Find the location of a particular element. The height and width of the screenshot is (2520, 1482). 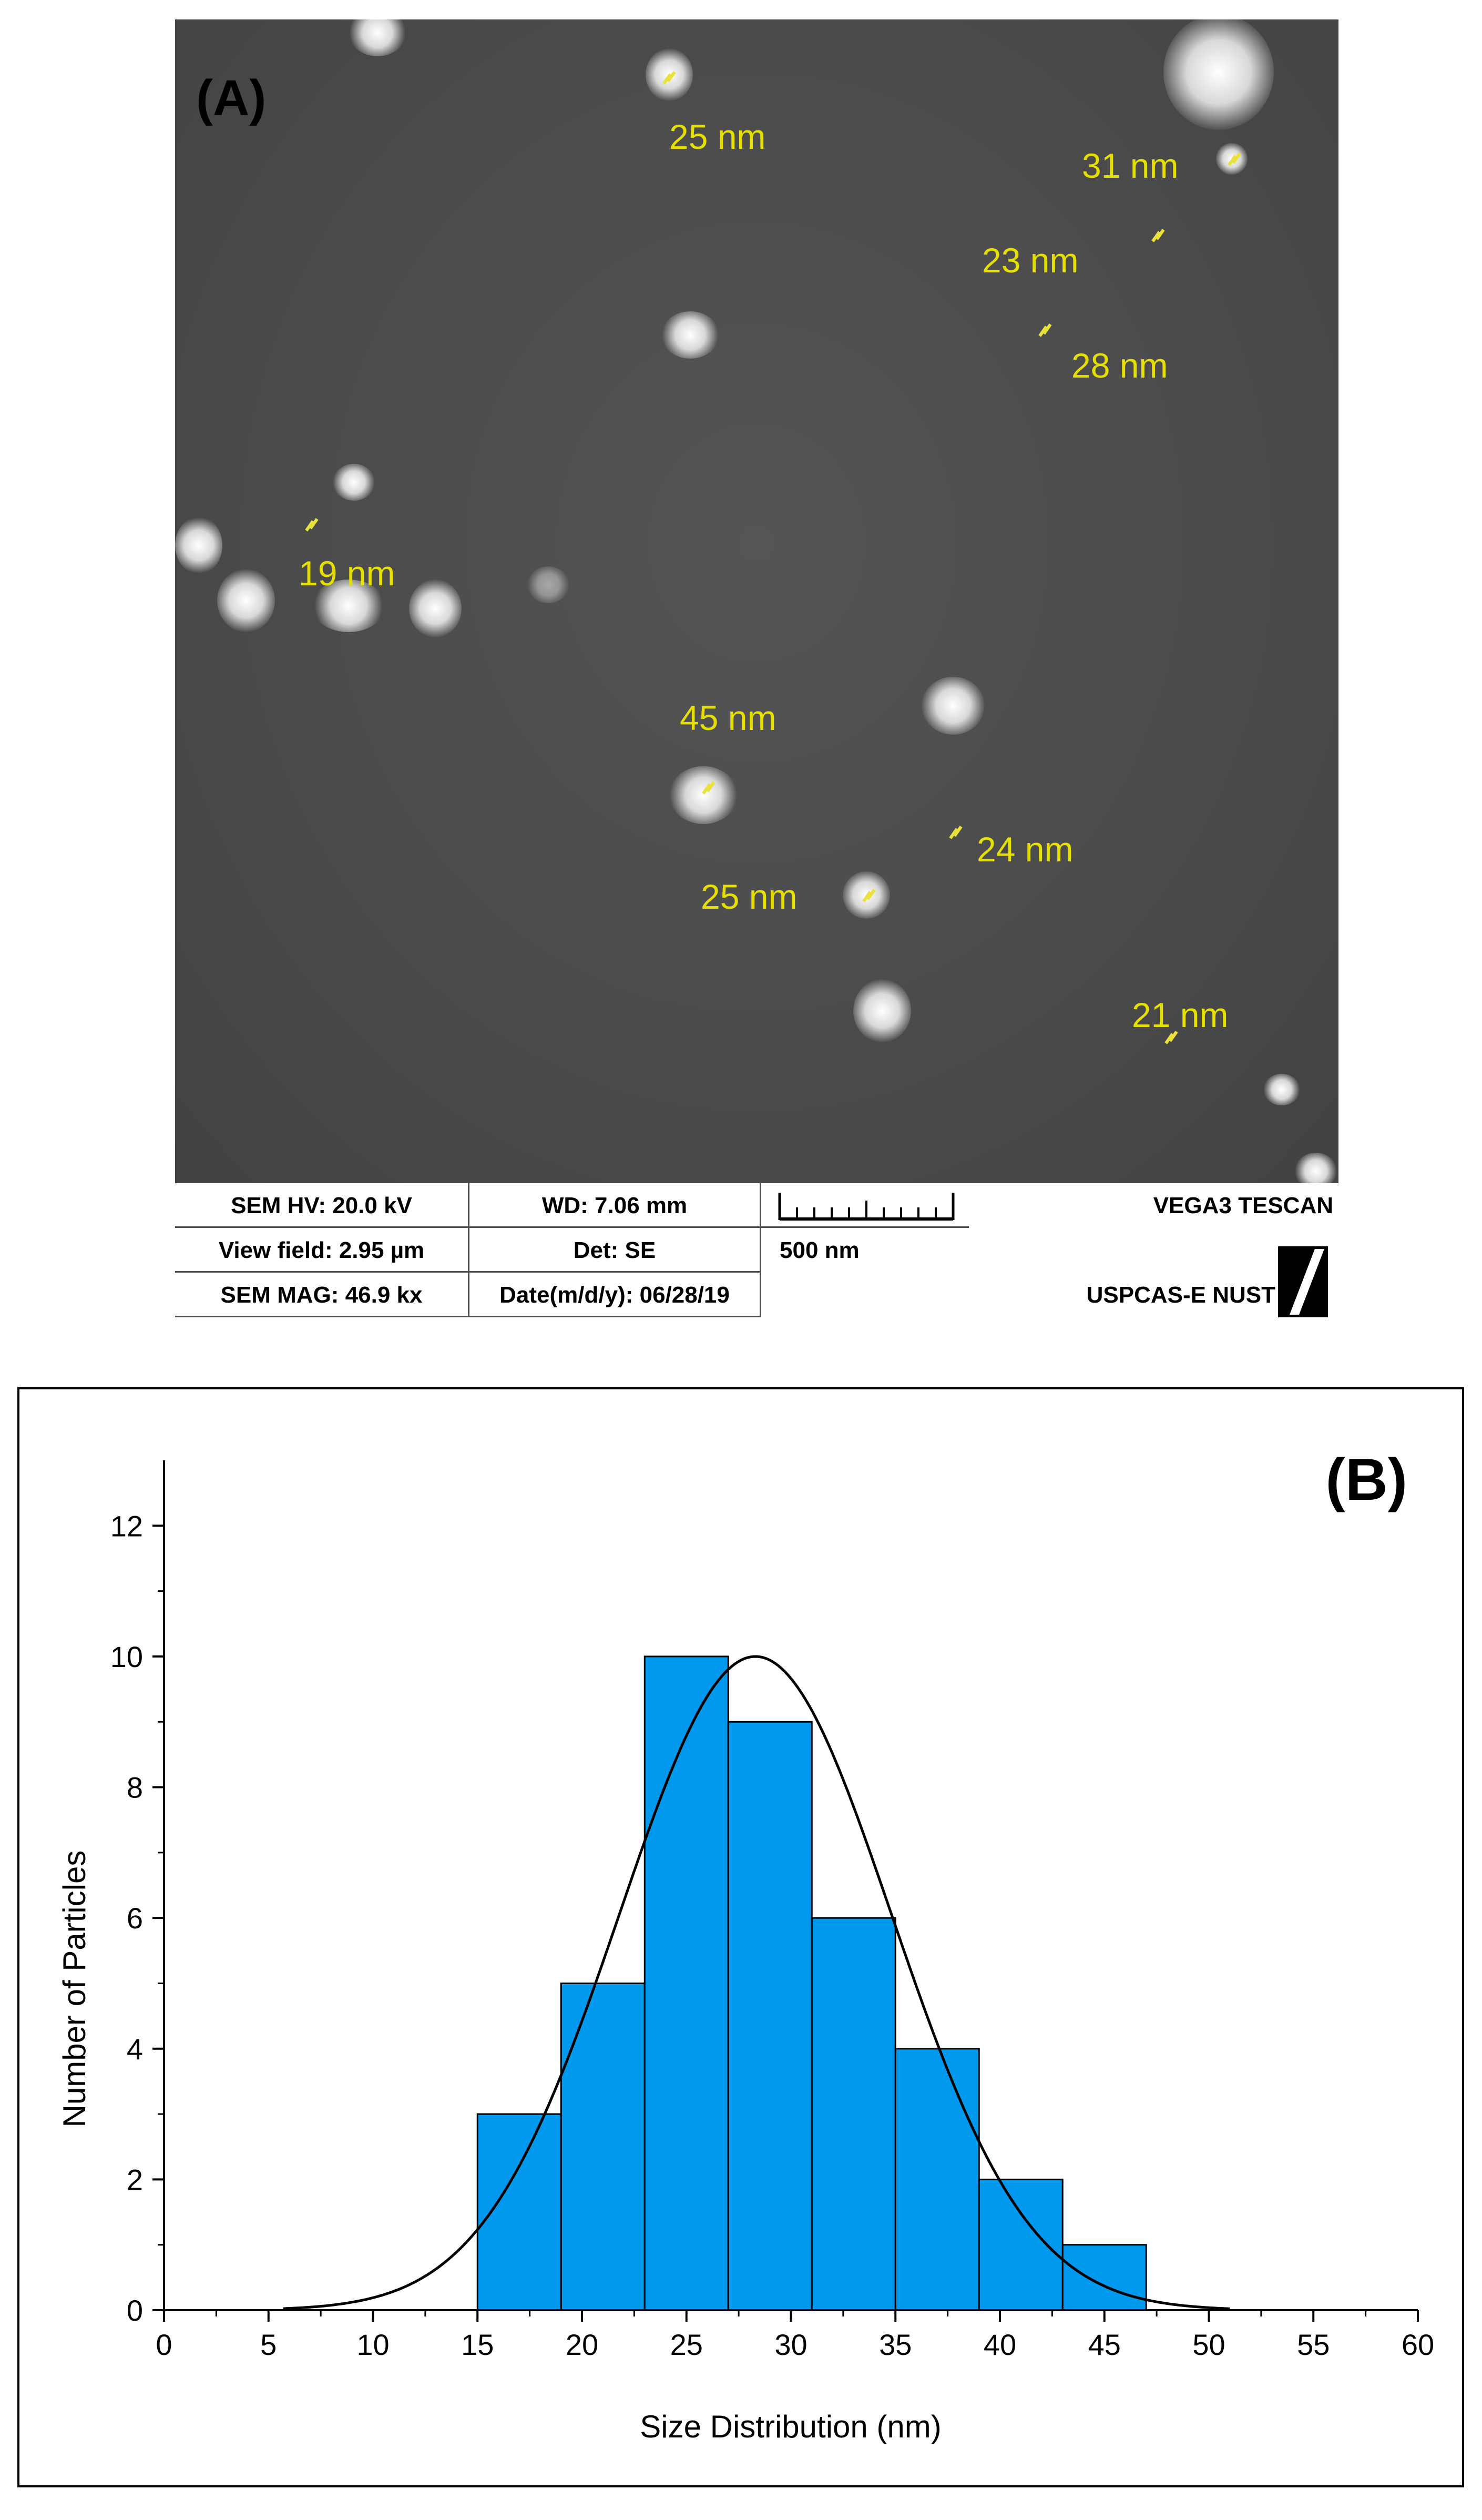

y-tick-label: 4 is located at coordinates (135, 2049).